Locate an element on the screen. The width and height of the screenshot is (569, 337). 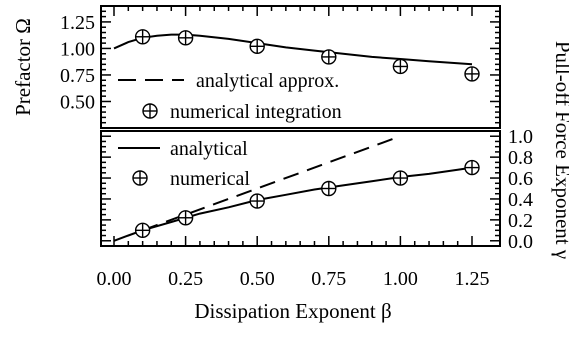
top-y-tick-label: 0.50 is located at coordinates (77, 102).